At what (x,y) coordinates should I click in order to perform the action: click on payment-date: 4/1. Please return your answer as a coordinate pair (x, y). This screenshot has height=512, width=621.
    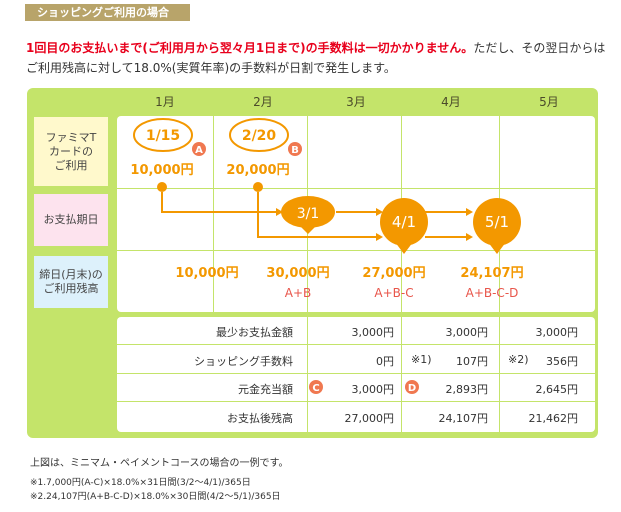
    Looking at the image, I should click on (404, 222).